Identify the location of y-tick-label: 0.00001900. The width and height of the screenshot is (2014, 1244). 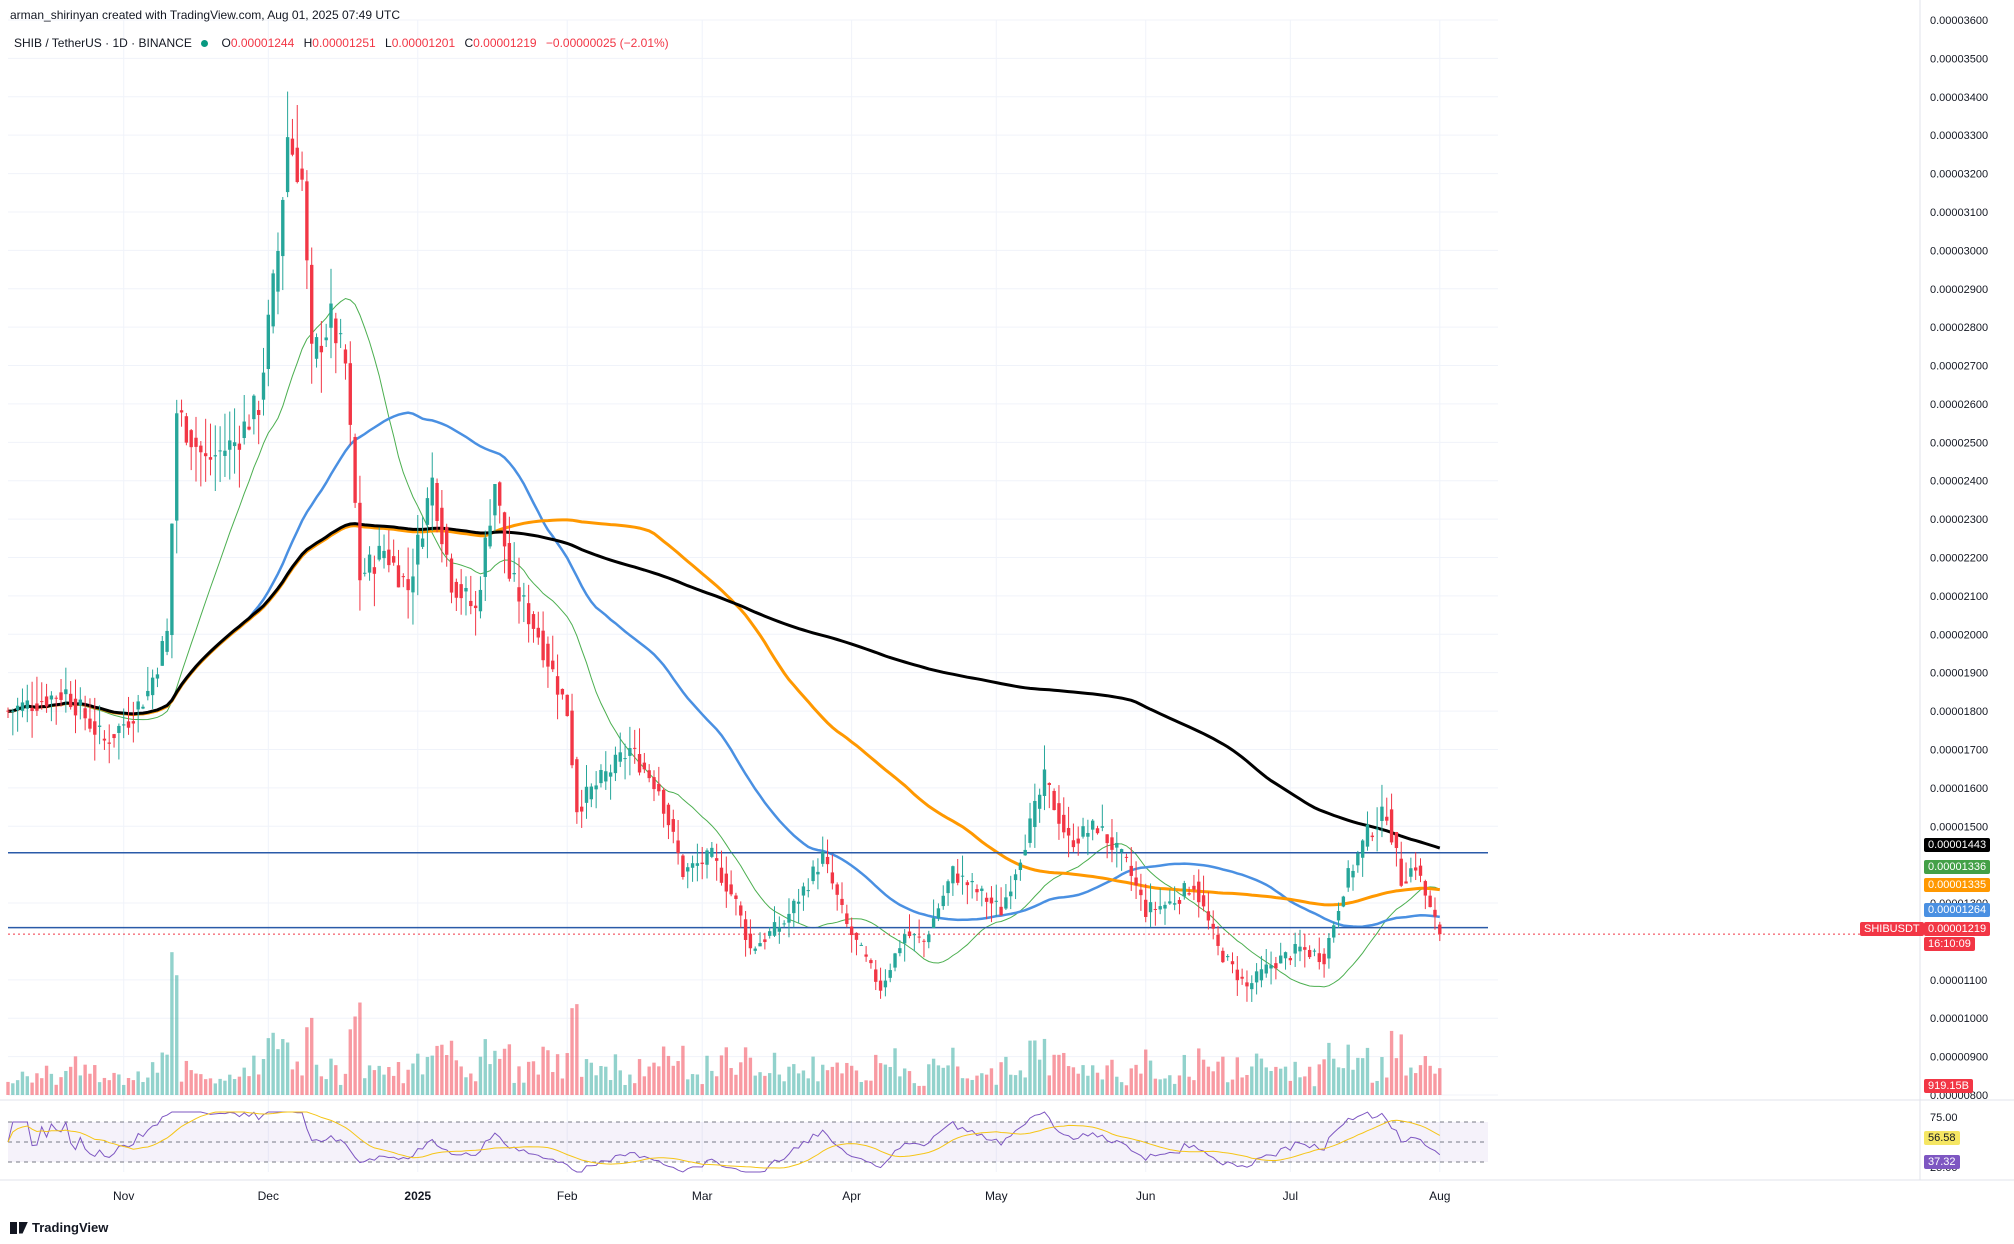
(1959, 674).